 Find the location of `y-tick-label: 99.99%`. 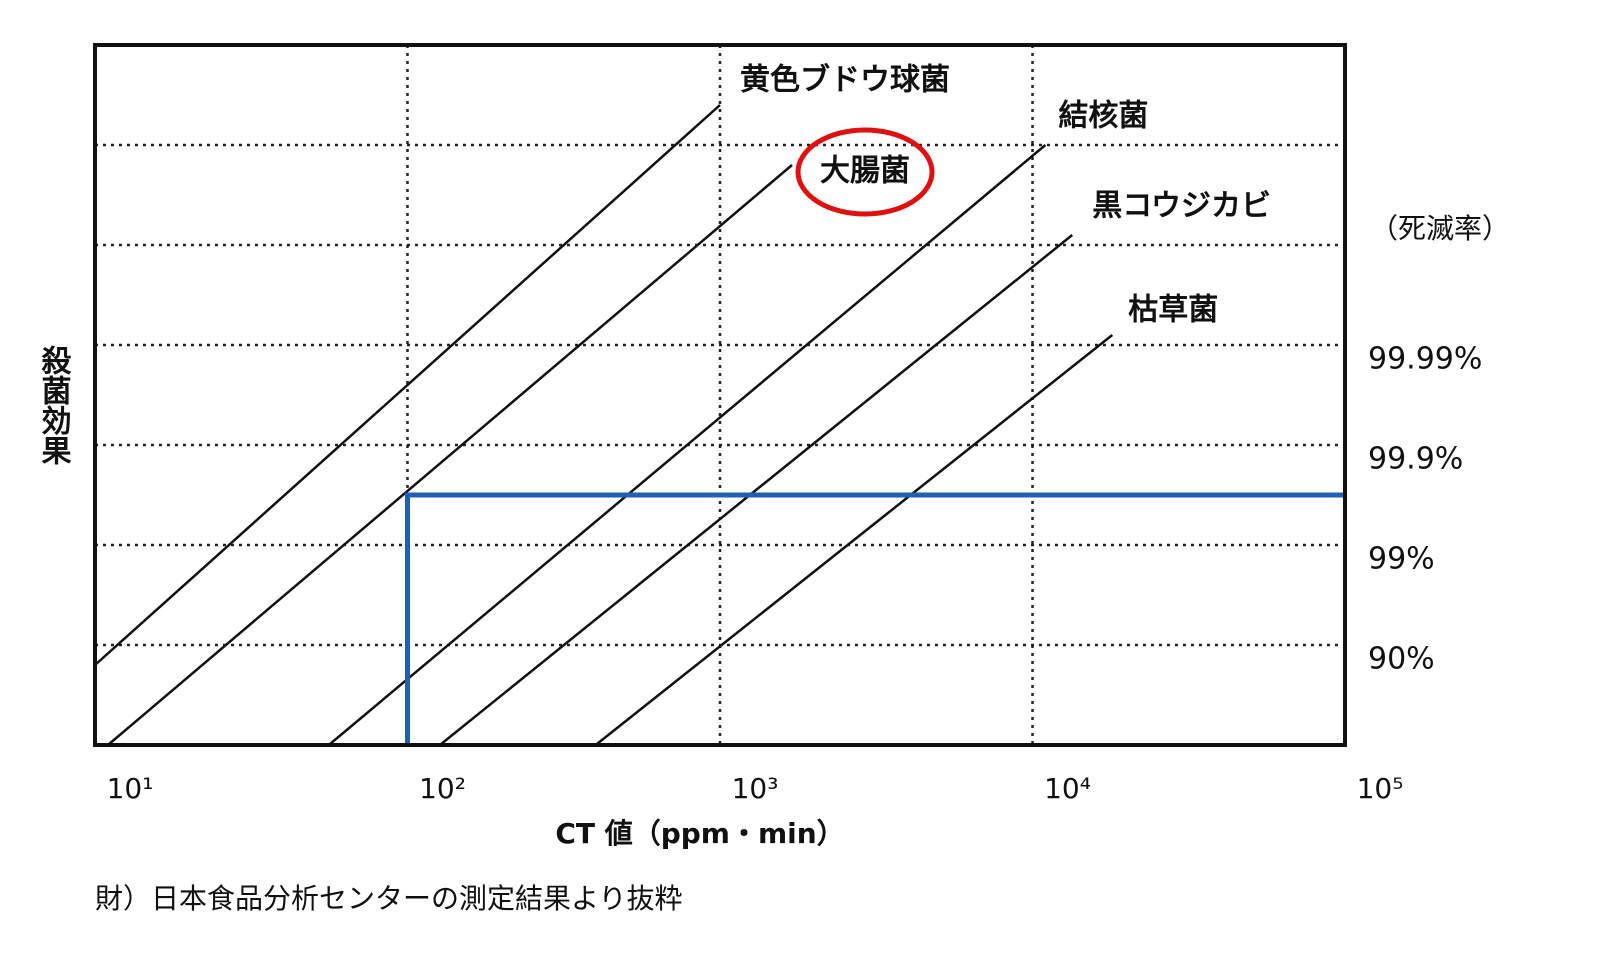

y-tick-label: 99.99% is located at coordinates (1425, 359).